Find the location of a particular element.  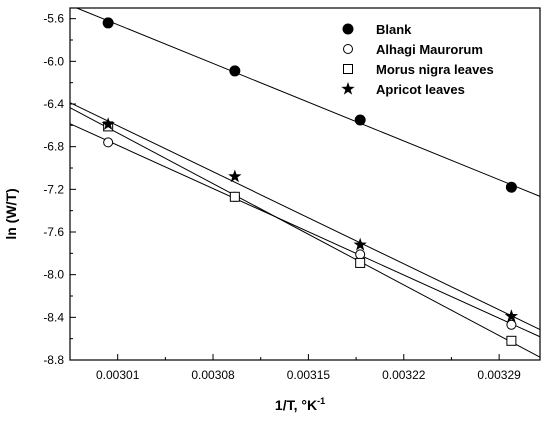

y-axis: -5.6 -6.0 -6.4 -6.8 -7.2 -7.6 -8.0 -8.4 -8.8 is located at coordinates (59, 189).